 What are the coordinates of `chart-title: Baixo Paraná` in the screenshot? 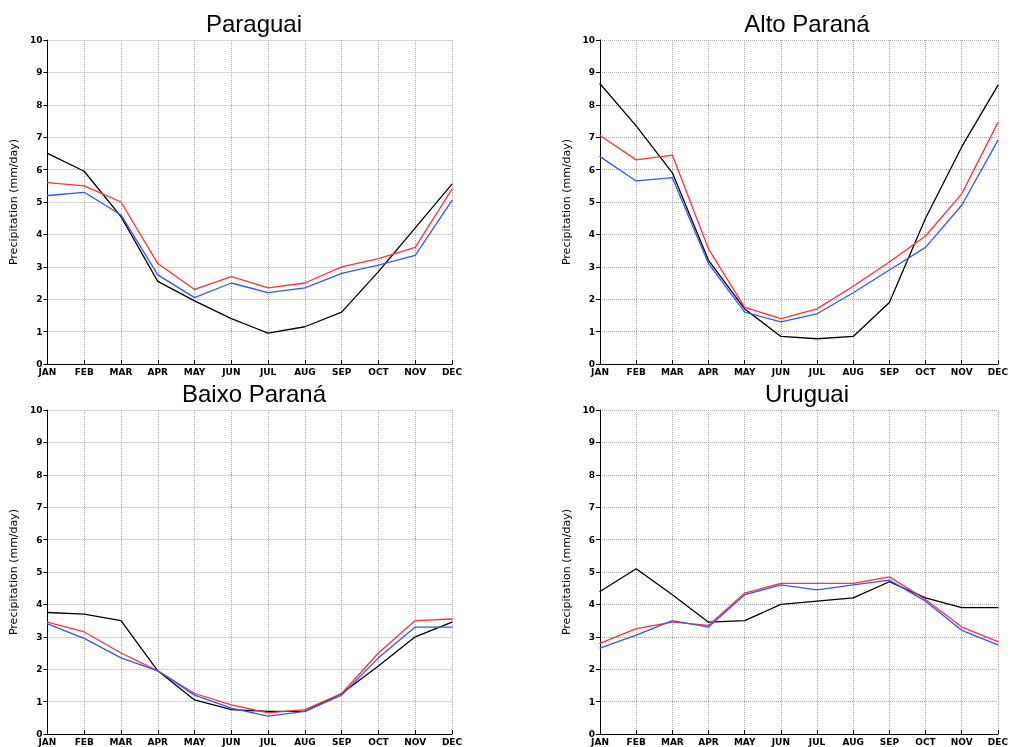 It's located at (254, 393).